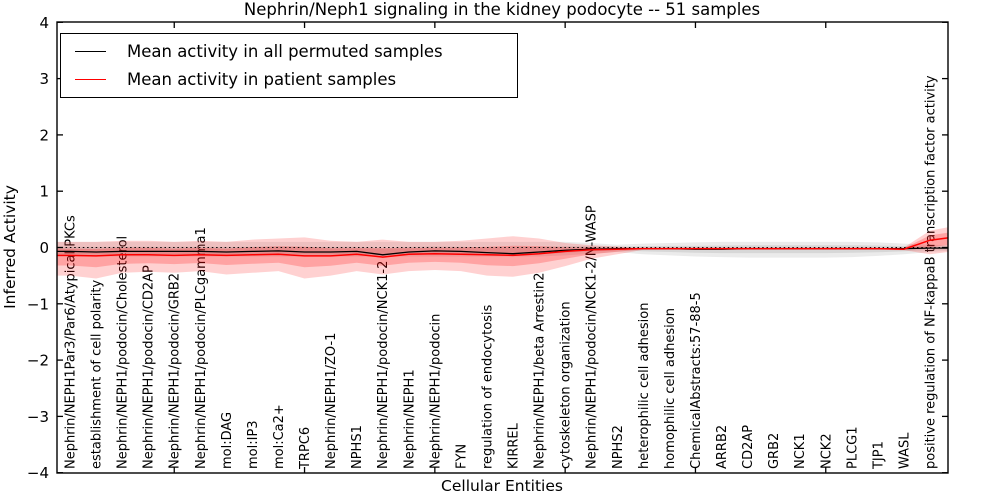 The image size is (1000, 500). I want to click on x-tick-label-27: GRB2, so click(774, 451).